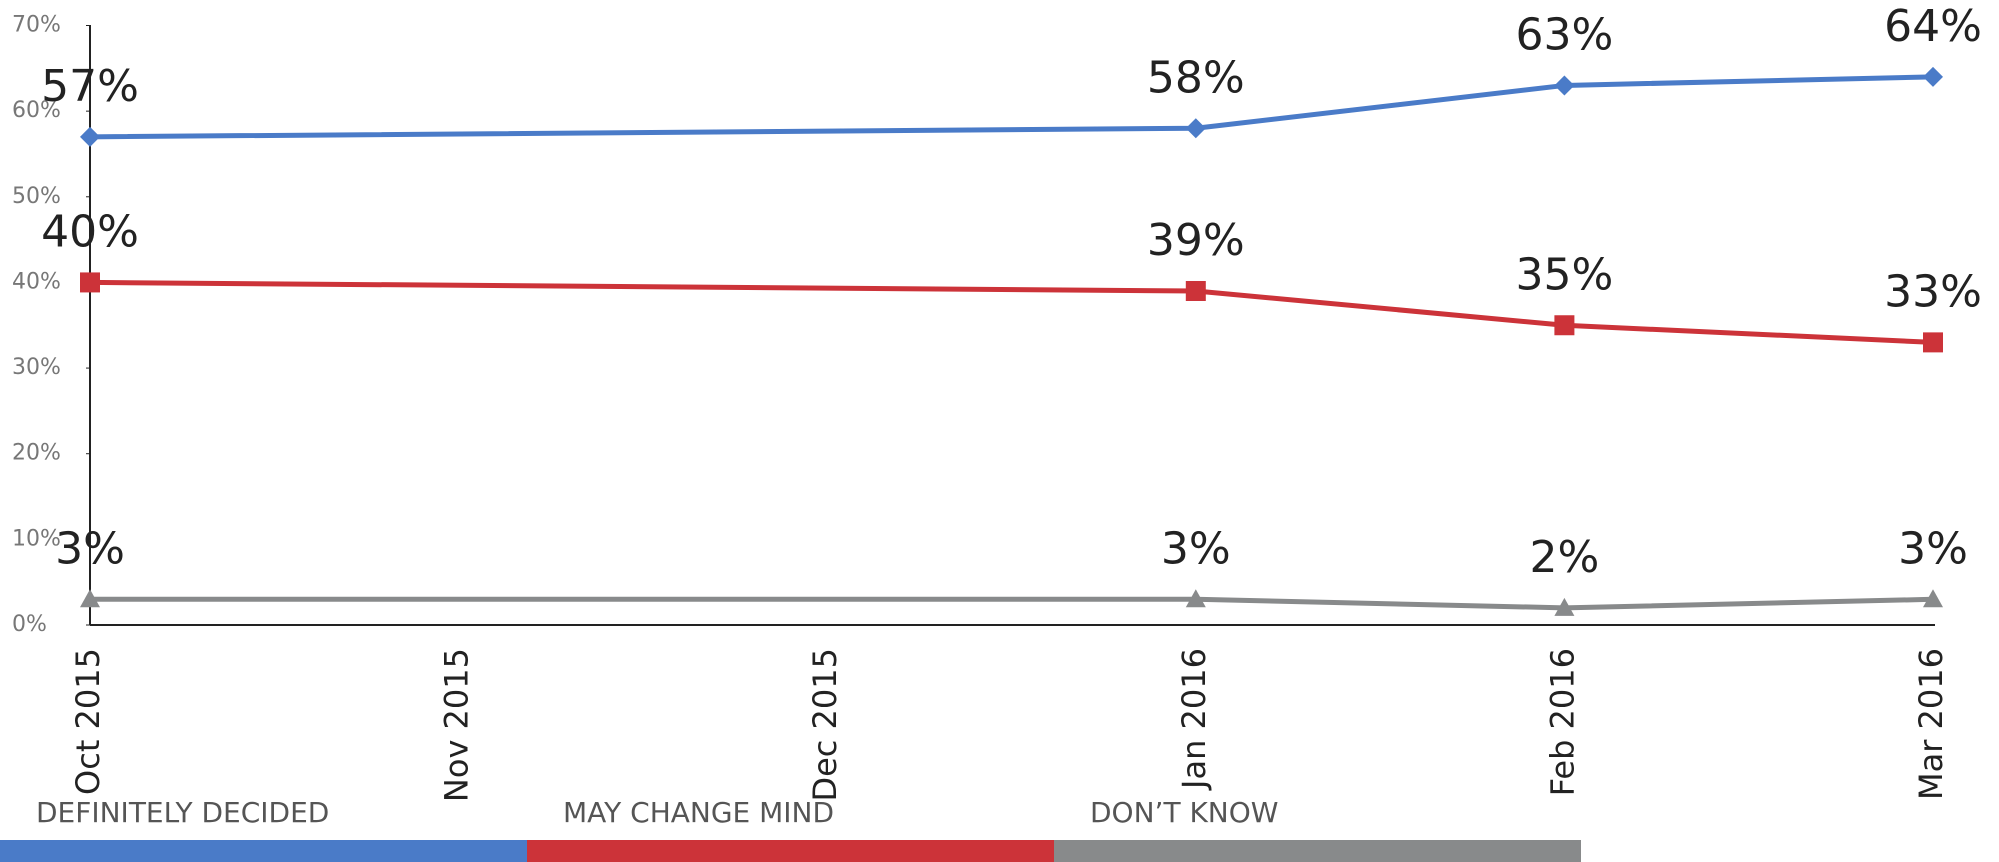  I want to click on y-tick-label: 50%, so click(36, 196).